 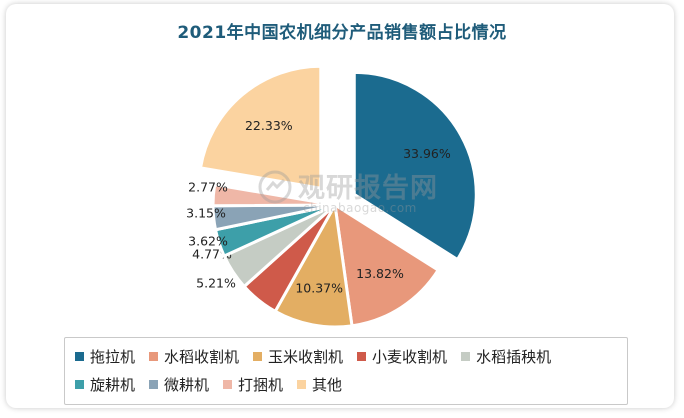 I want to click on legend-row: 拖拉机 水稻收割机 玉米收割机 小麦收割机 水稻插秧机, so click(x=320, y=356).